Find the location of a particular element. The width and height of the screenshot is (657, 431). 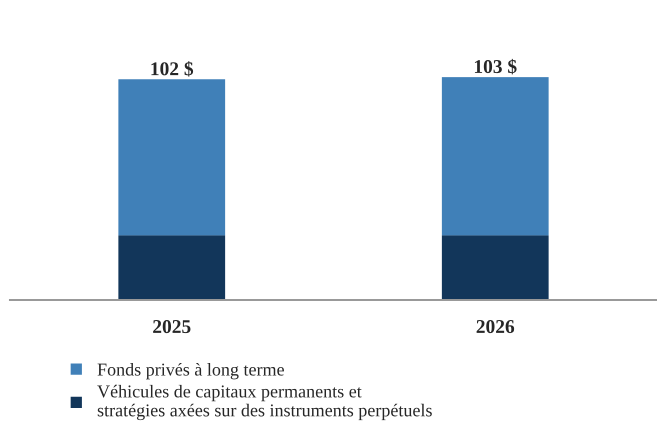

legend-label: Véhicules de capitaux permanents et stratégies axées sur des instruments perpétuels is located at coordinates (264, 402).